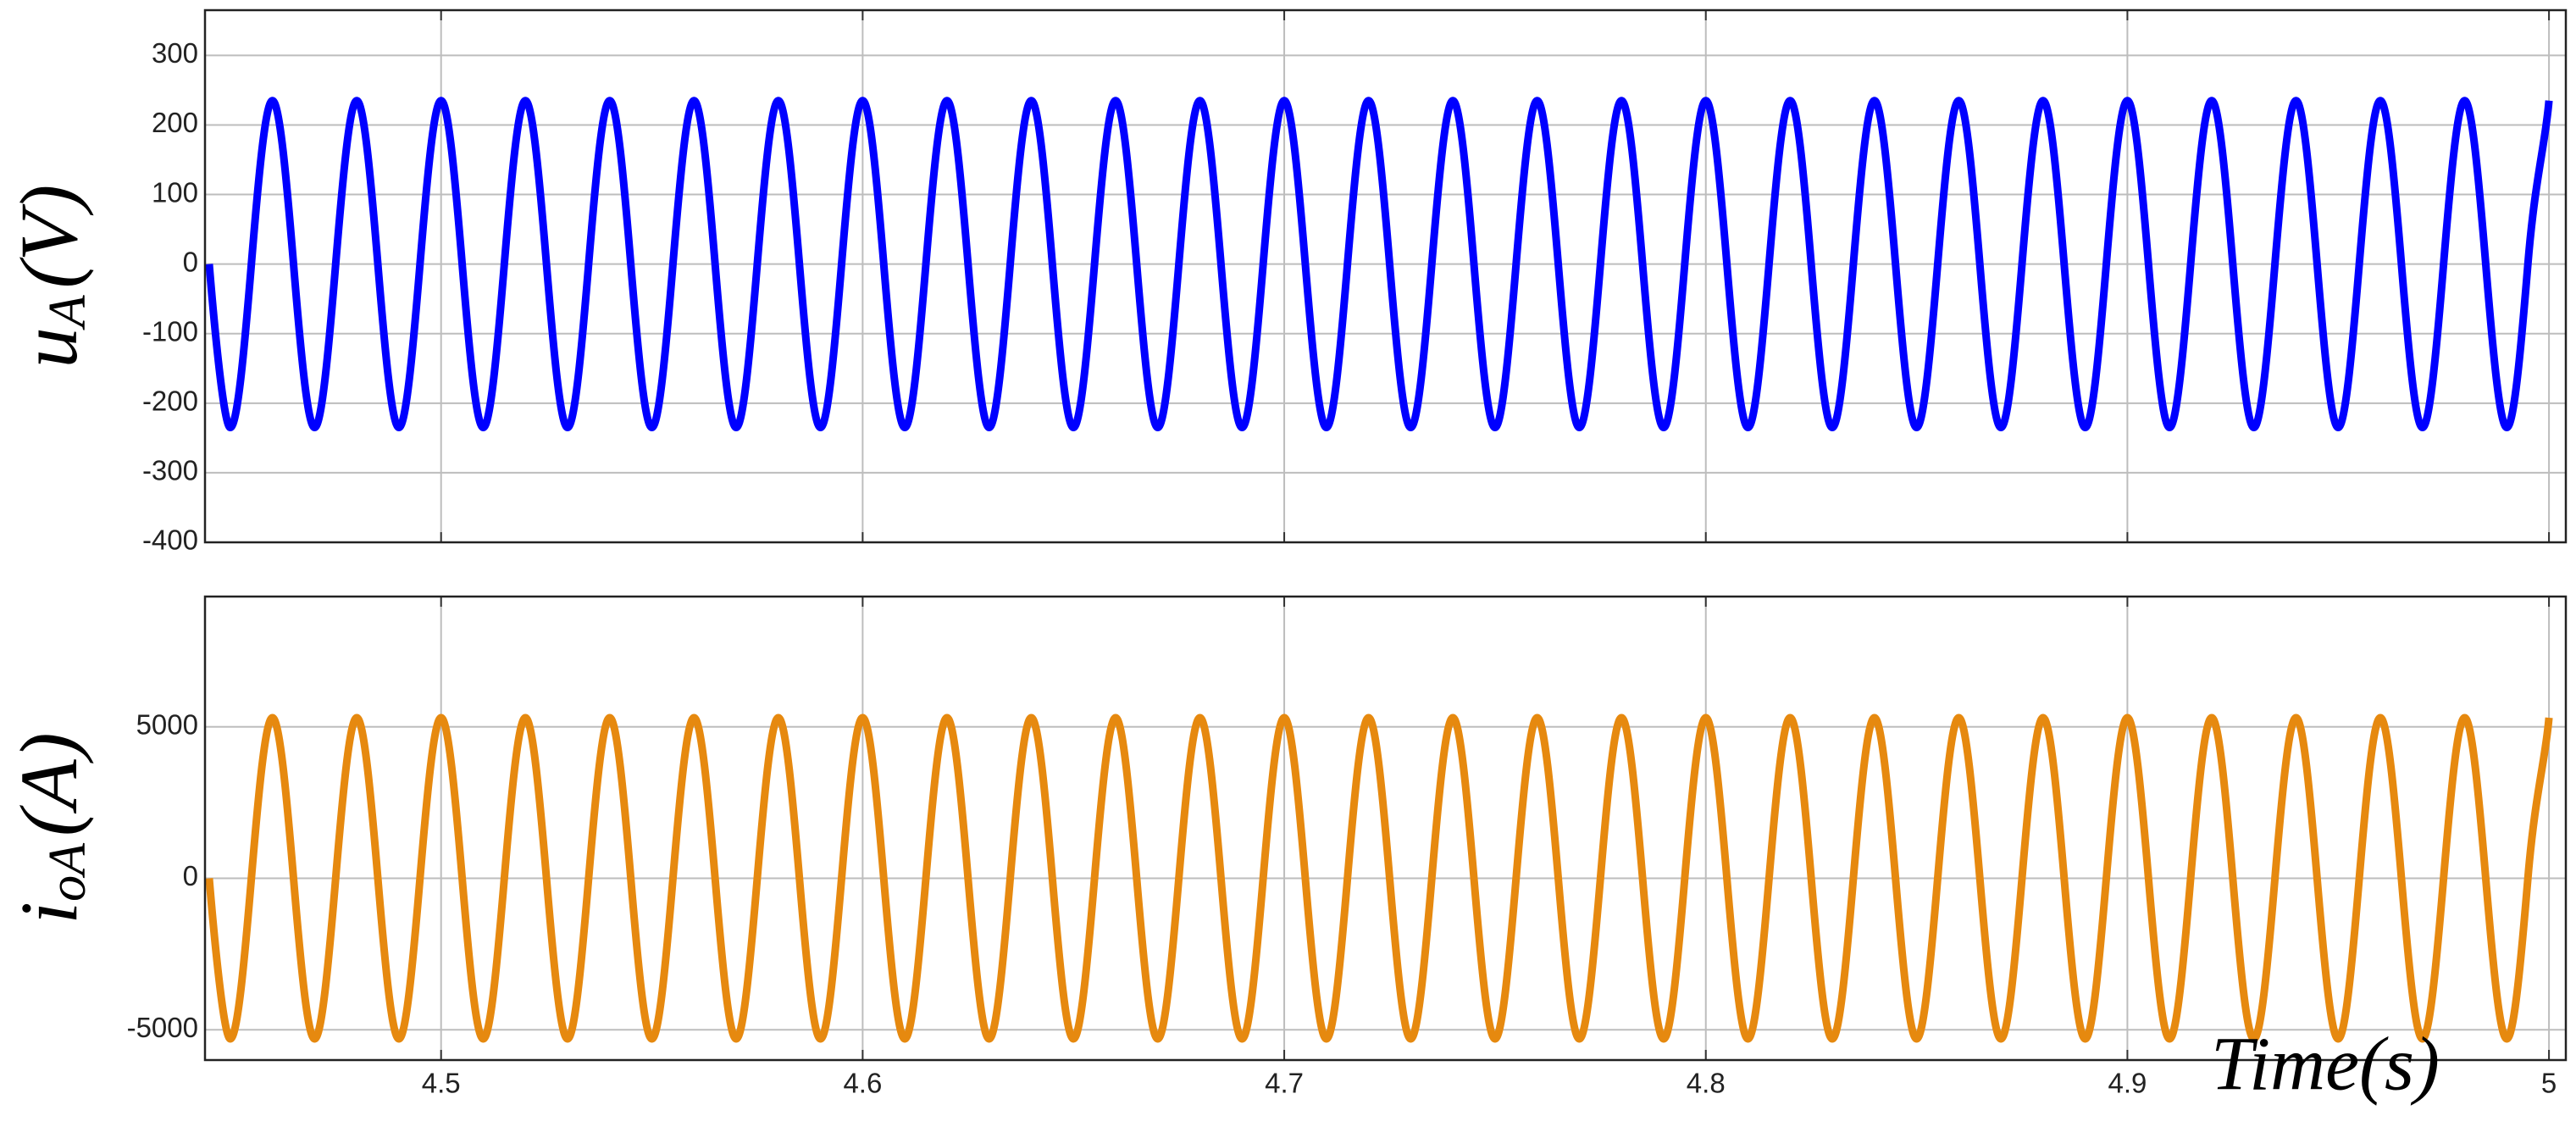 The height and width of the screenshot is (1127, 2576). Describe the element at coordinates (170, 331) in the screenshot. I see `y-tick-label: -100` at that location.